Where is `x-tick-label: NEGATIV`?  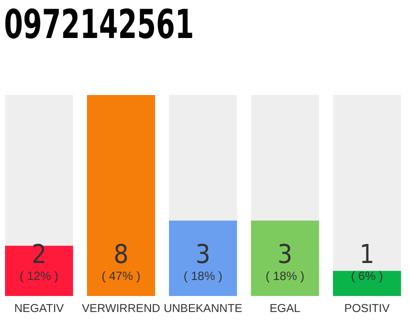
x-tick-label: NEGATIV is located at coordinates (39, 309).